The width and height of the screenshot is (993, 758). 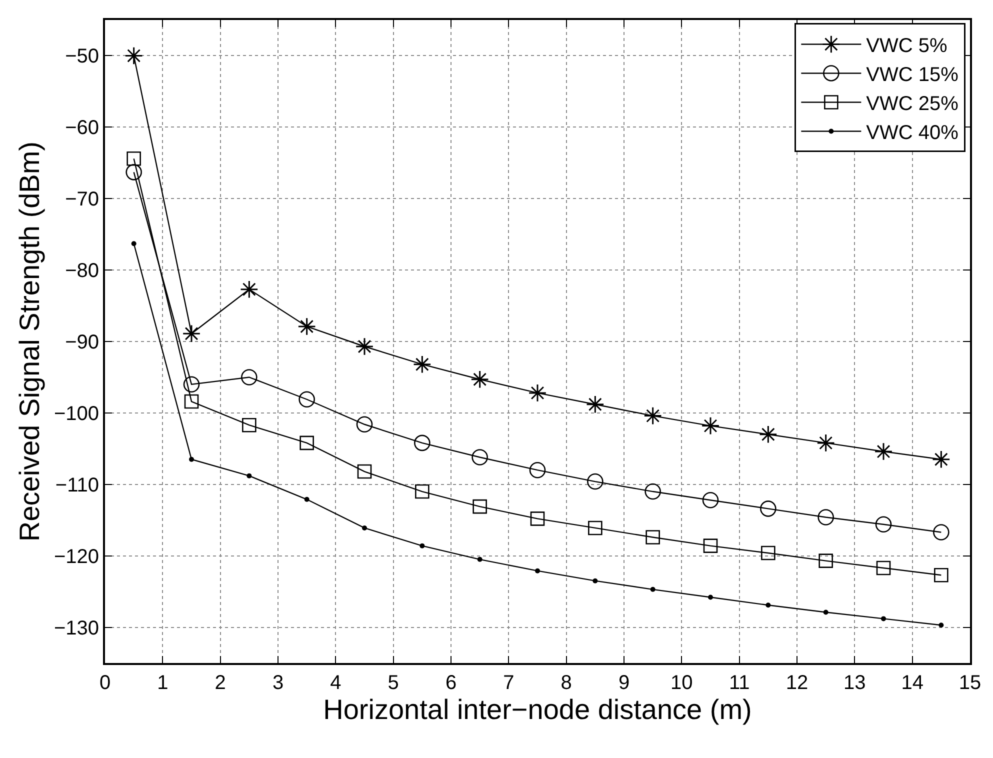 What do you see at coordinates (970, 683) in the screenshot?
I see `x-tick-label: 15` at bounding box center [970, 683].